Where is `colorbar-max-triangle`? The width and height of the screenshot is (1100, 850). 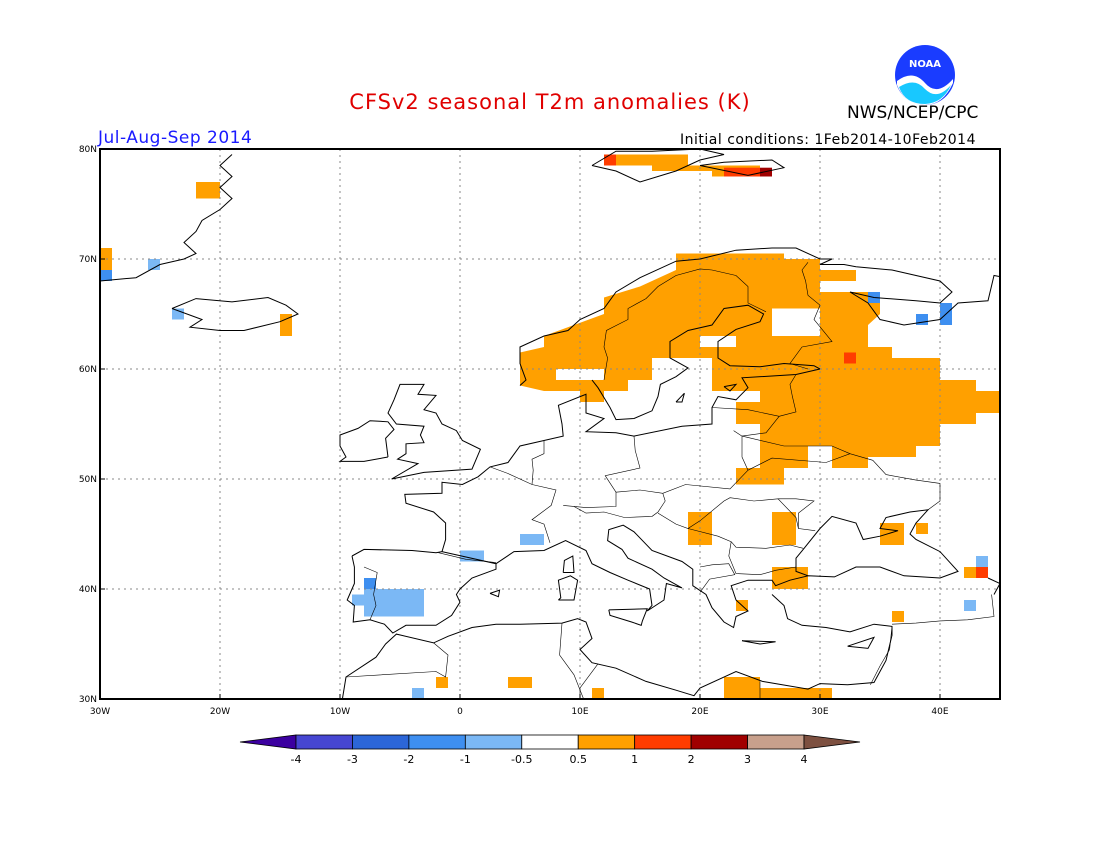
colorbar-max-triangle is located at coordinates (832, 742).